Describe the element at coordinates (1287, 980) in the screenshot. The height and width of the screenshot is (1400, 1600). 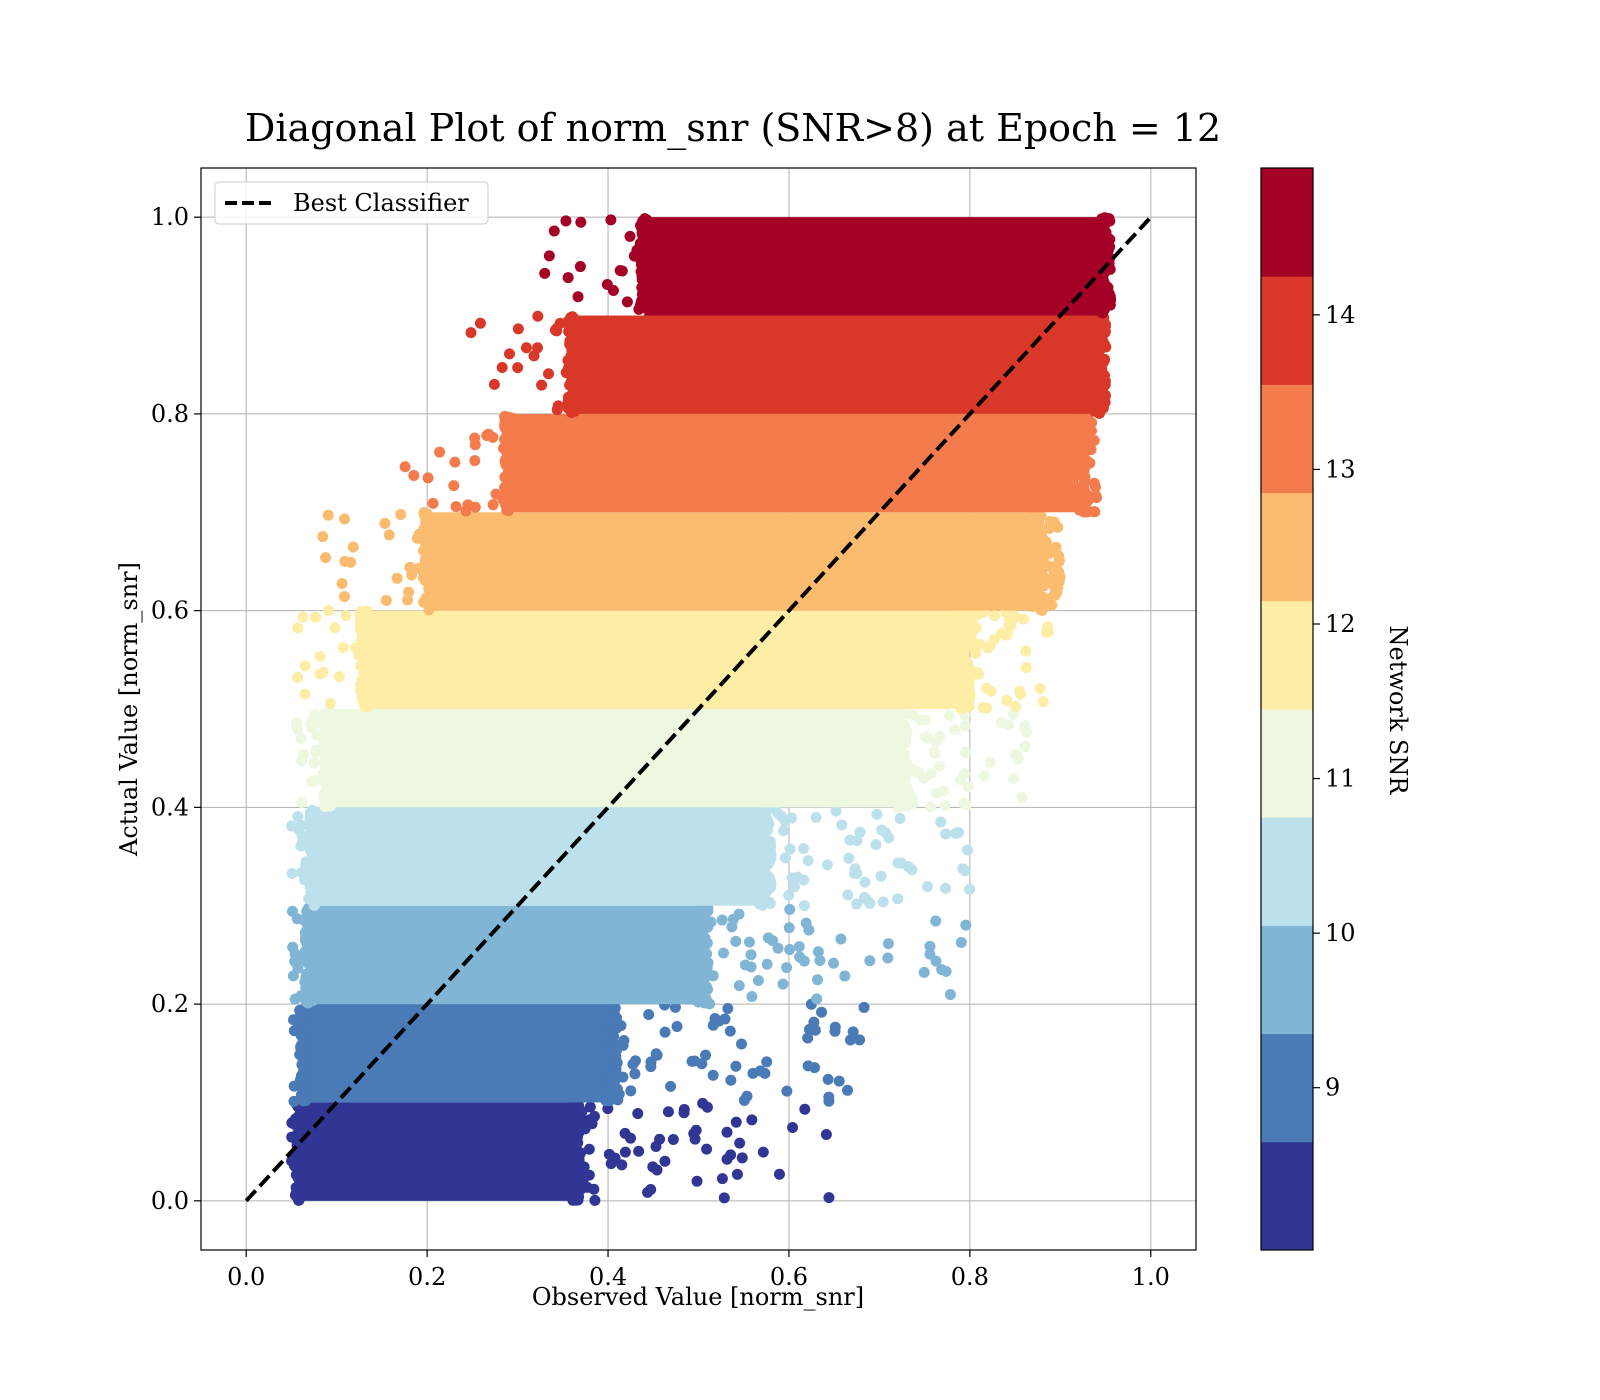
I see `colorbar-segment` at that location.